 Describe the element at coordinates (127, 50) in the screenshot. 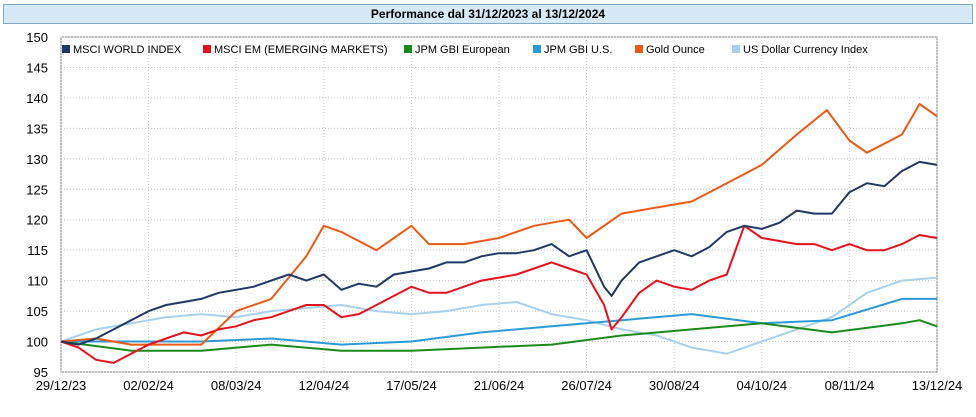

I see `legend-label: MSCI WORLD INDEX` at that location.